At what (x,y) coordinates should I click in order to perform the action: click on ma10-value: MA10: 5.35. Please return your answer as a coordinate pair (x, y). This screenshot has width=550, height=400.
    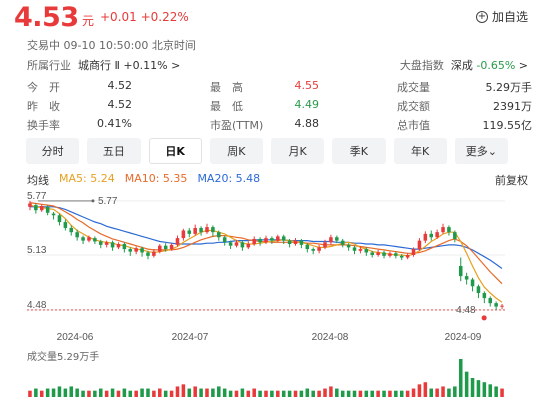
    Looking at the image, I should click on (156, 178).